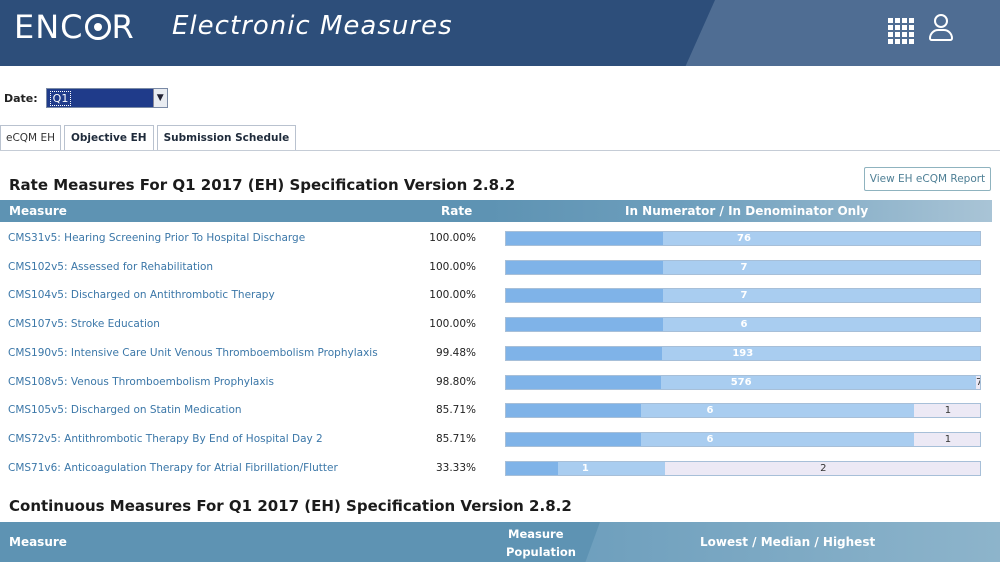 The width and height of the screenshot is (1000, 563). What do you see at coordinates (455, 381) in the screenshot?
I see `measure-rate: 98.80%` at bounding box center [455, 381].